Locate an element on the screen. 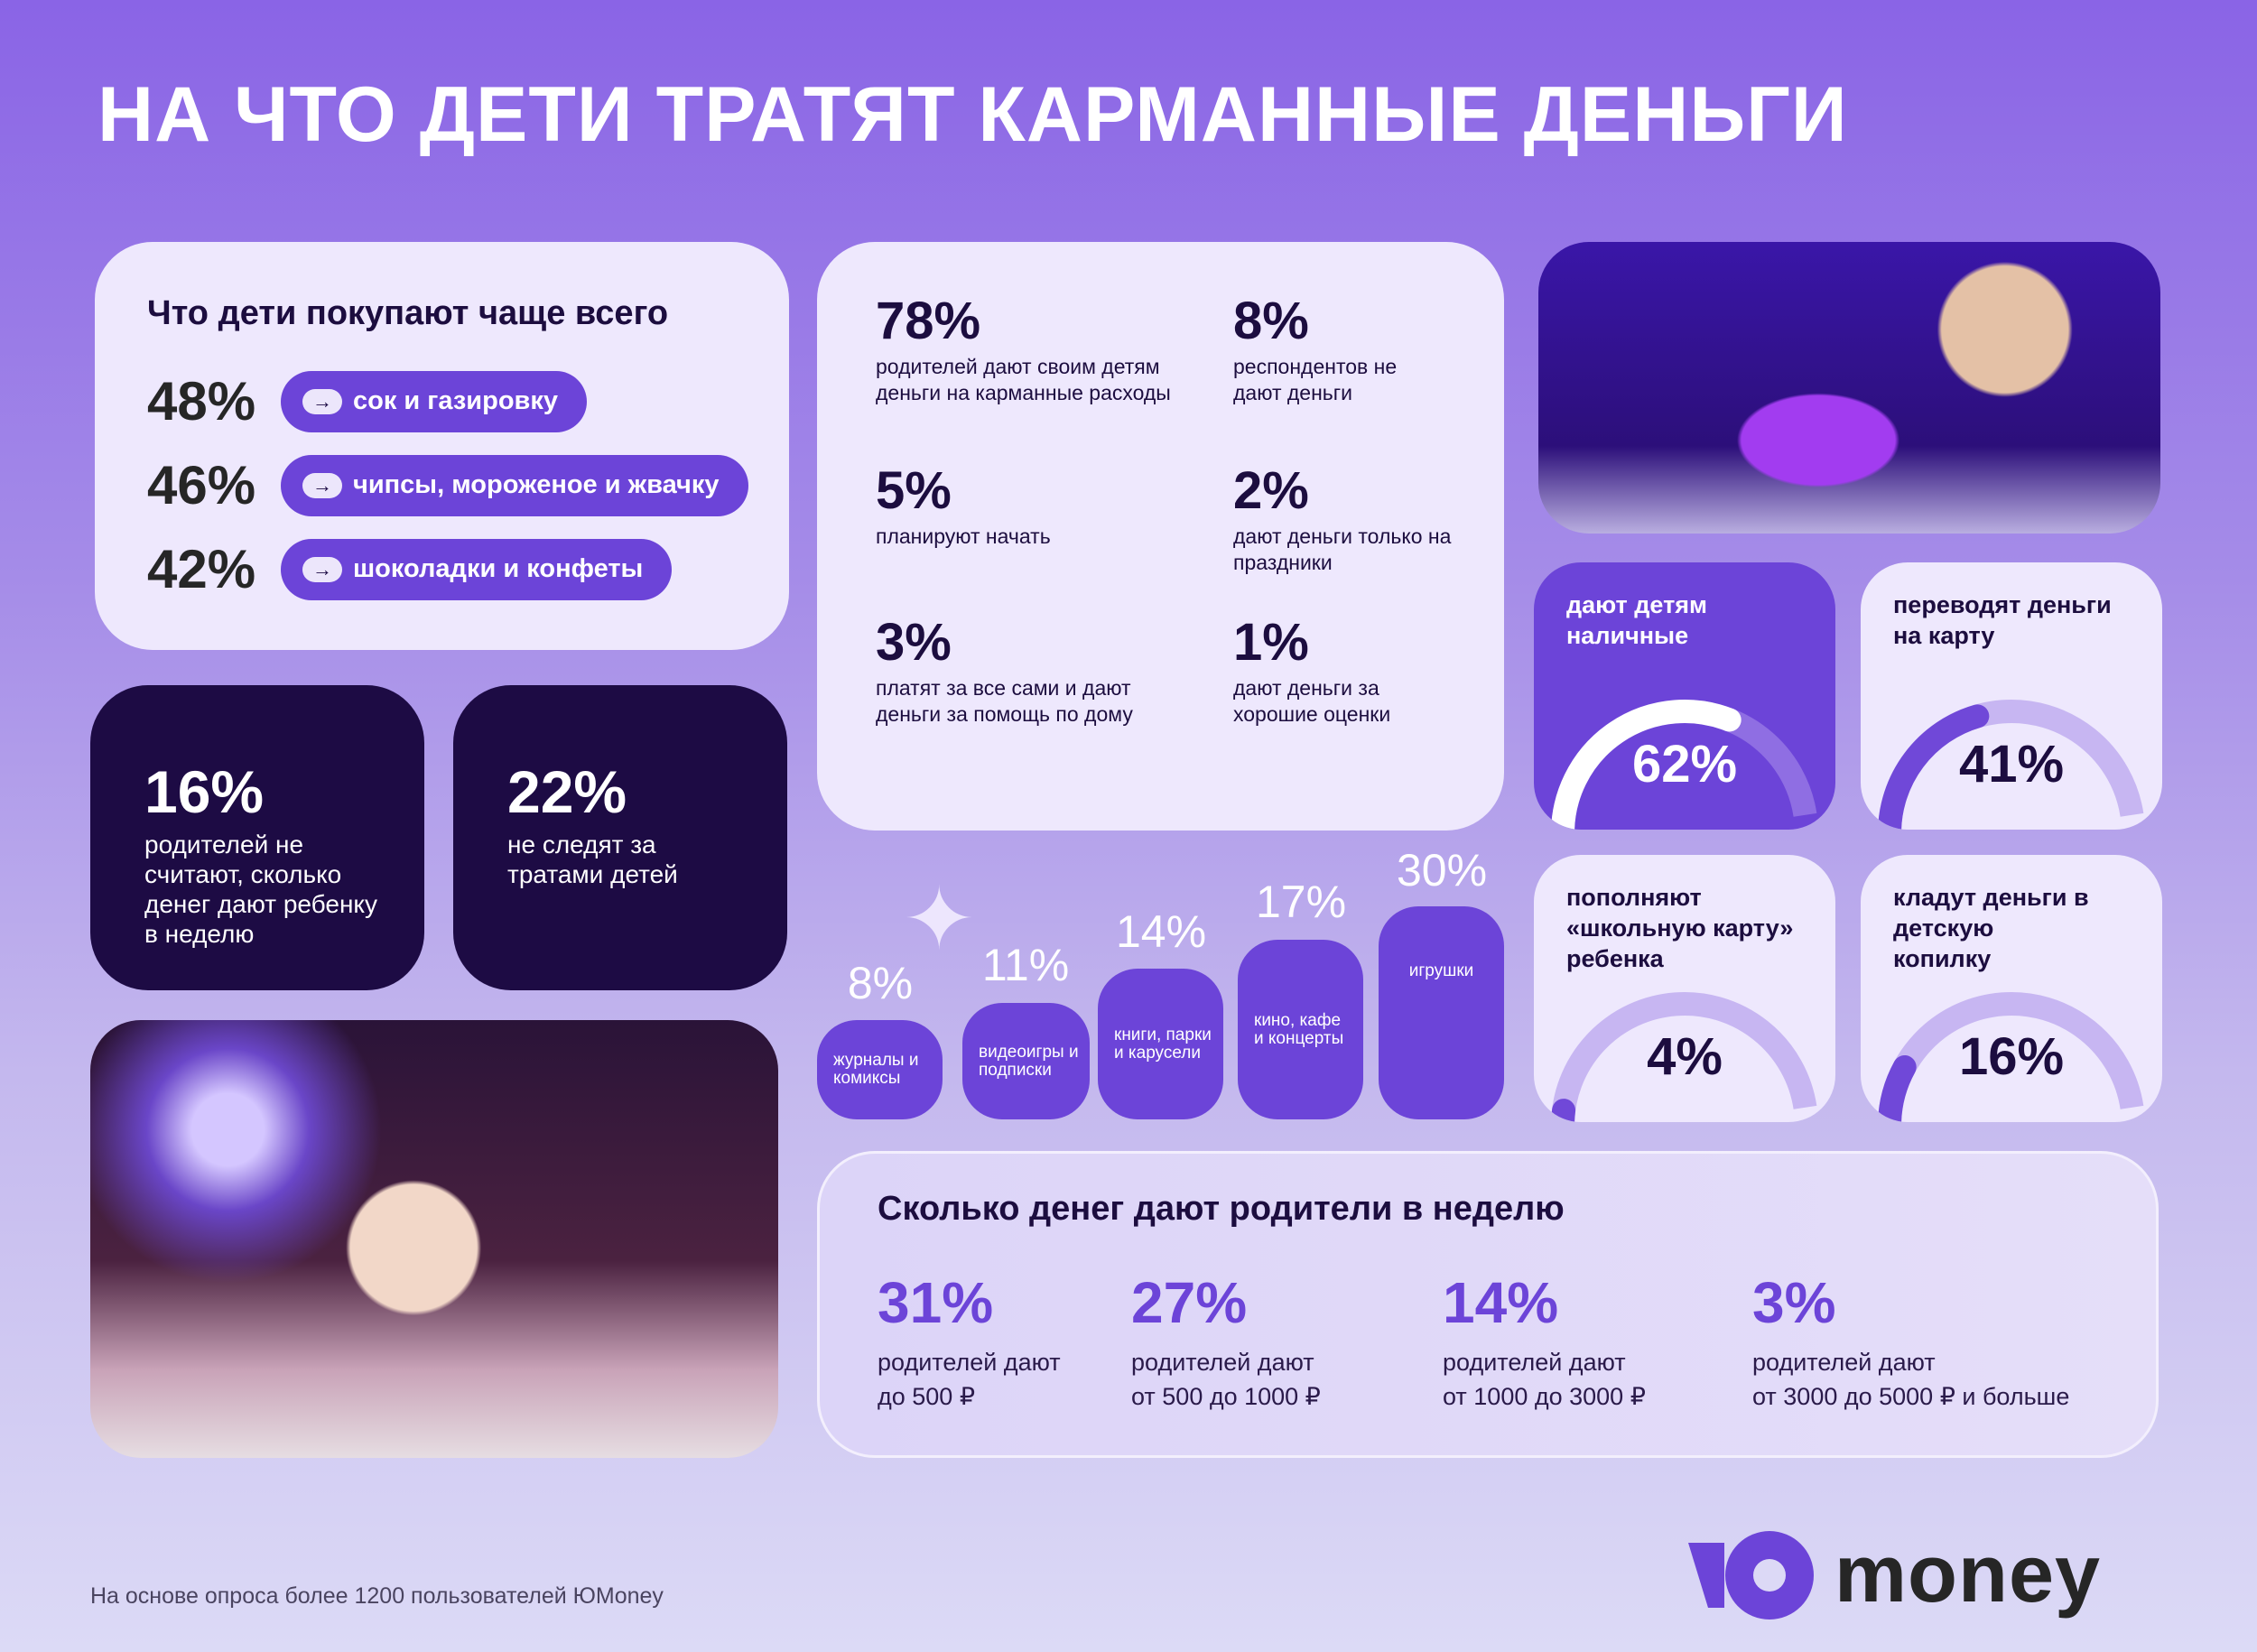 The height and width of the screenshot is (1652, 2257). allowance-pct: 27% is located at coordinates (1190, 1302).